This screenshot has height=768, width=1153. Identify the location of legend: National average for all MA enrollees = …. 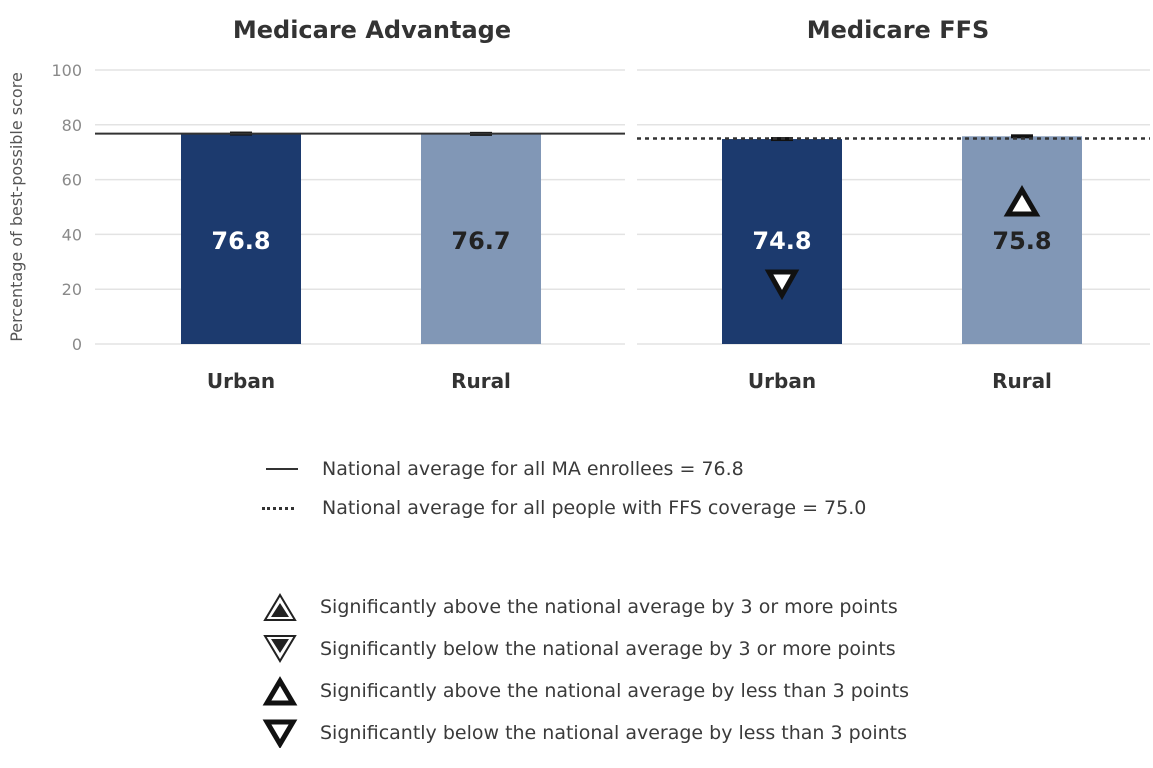
(702, 497).